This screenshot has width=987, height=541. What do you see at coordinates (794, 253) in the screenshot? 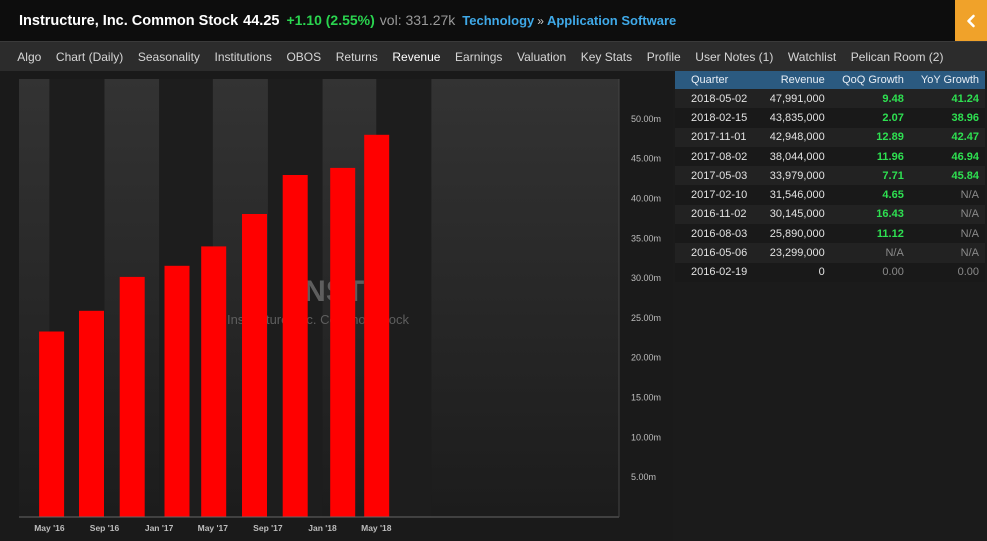
I see `cell-revenue: 23,299,000` at bounding box center [794, 253].